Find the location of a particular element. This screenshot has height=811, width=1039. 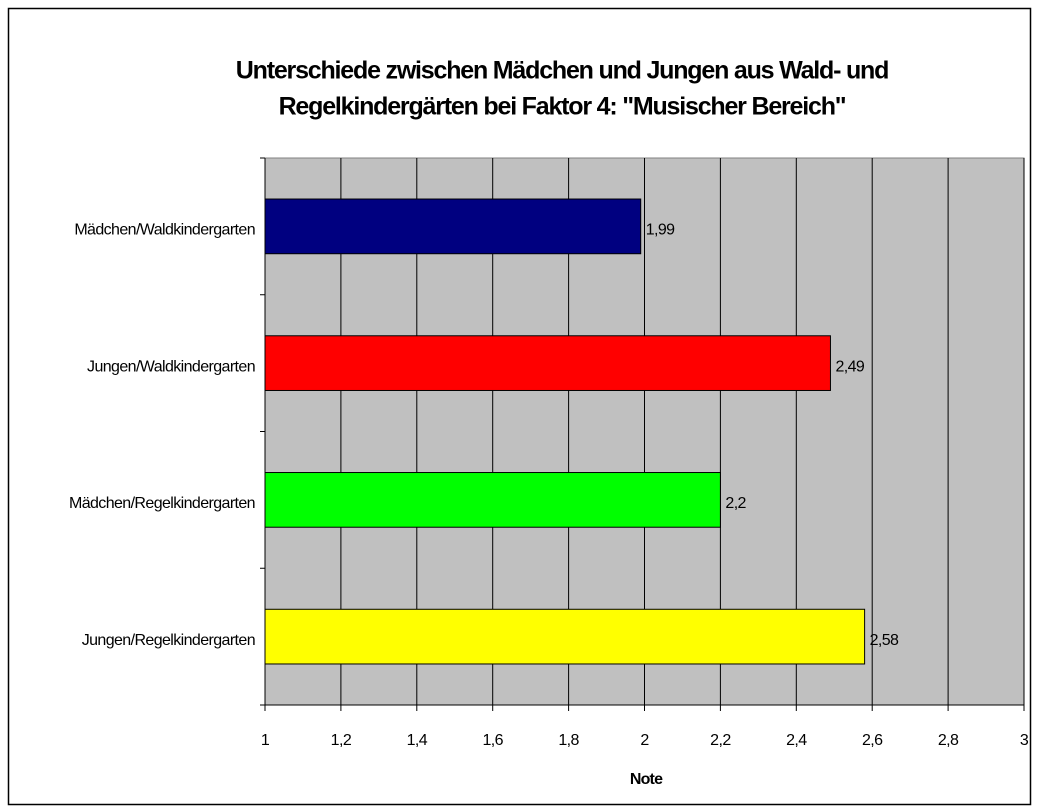

x-tick-label: 2,2 is located at coordinates (720, 740).